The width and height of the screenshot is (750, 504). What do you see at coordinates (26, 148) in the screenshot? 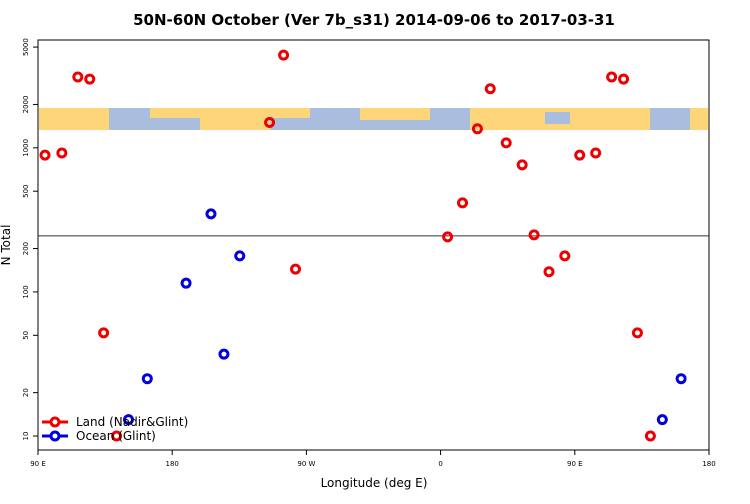
I see `y-tick-label: 1000` at bounding box center [26, 148].